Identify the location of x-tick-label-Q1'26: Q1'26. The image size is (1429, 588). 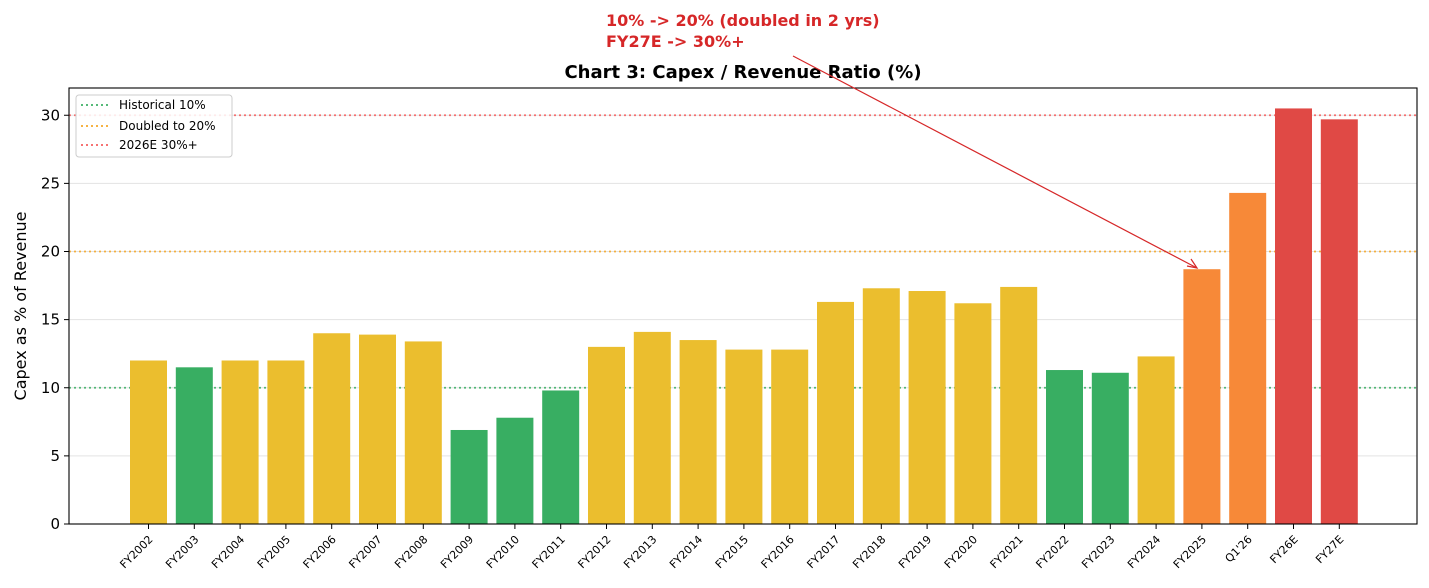
(1239, 549).